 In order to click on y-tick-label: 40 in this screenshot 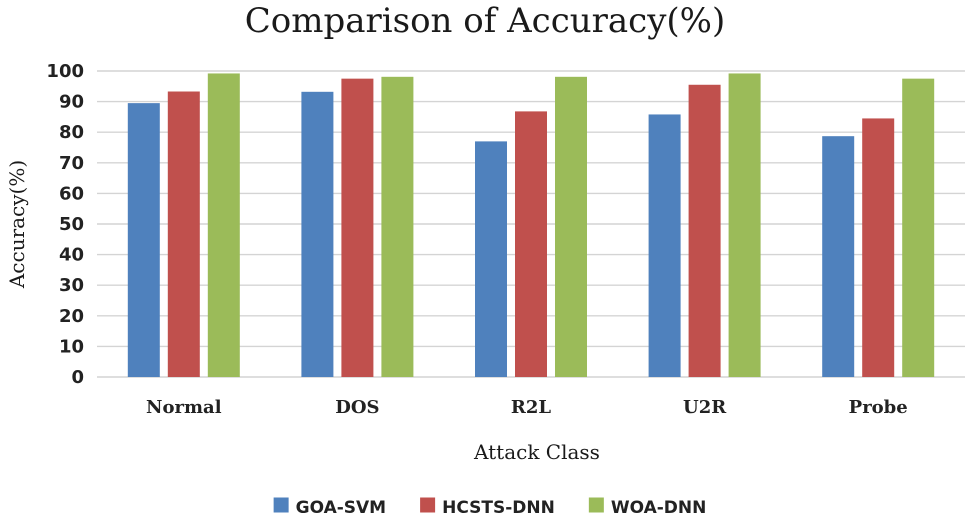, I will do `click(71, 255)`.